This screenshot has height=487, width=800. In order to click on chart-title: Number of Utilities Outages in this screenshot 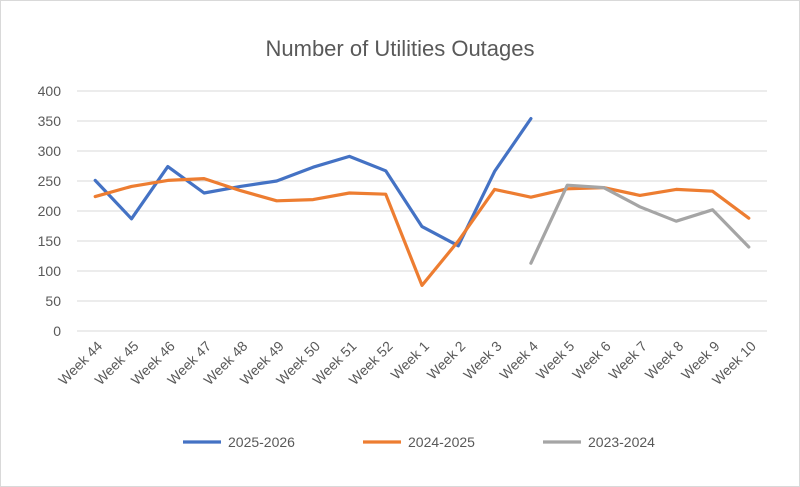, I will do `click(400, 48)`.